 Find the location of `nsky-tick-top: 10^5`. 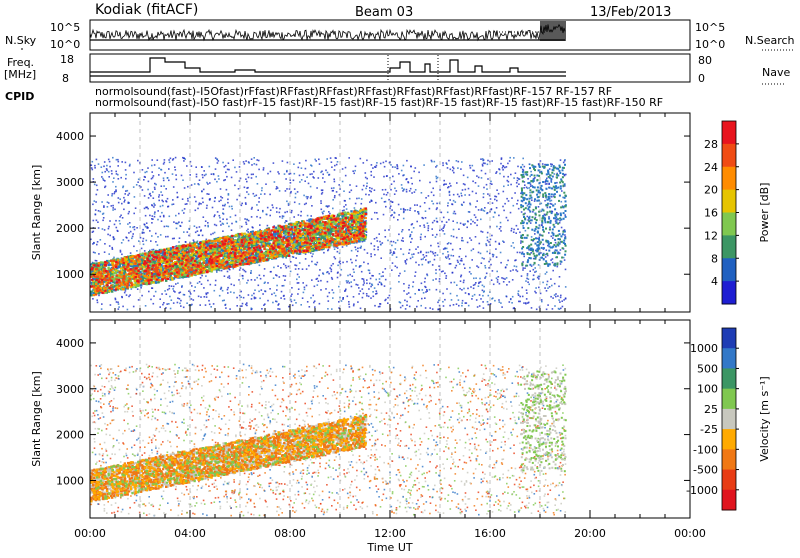

nsky-tick-top: 10^5 is located at coordinates (65, 27).